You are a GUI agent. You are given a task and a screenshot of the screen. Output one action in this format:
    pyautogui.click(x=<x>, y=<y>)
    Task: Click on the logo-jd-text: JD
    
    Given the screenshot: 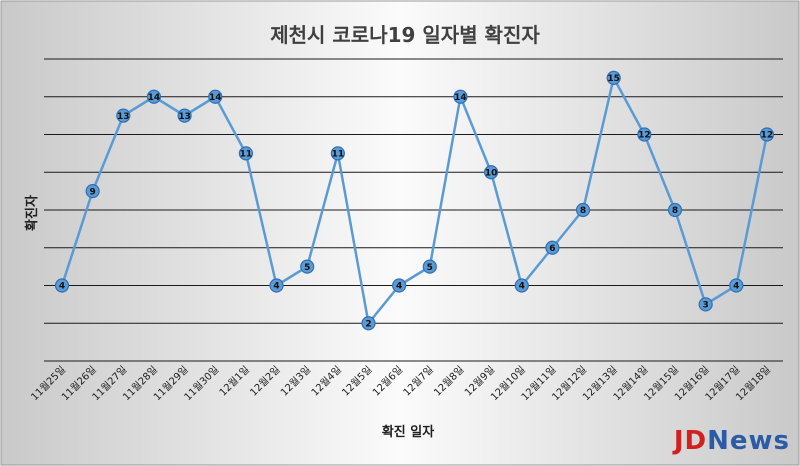 What is the action you would take?
    pyautogui.click(x=690, y=441)
    